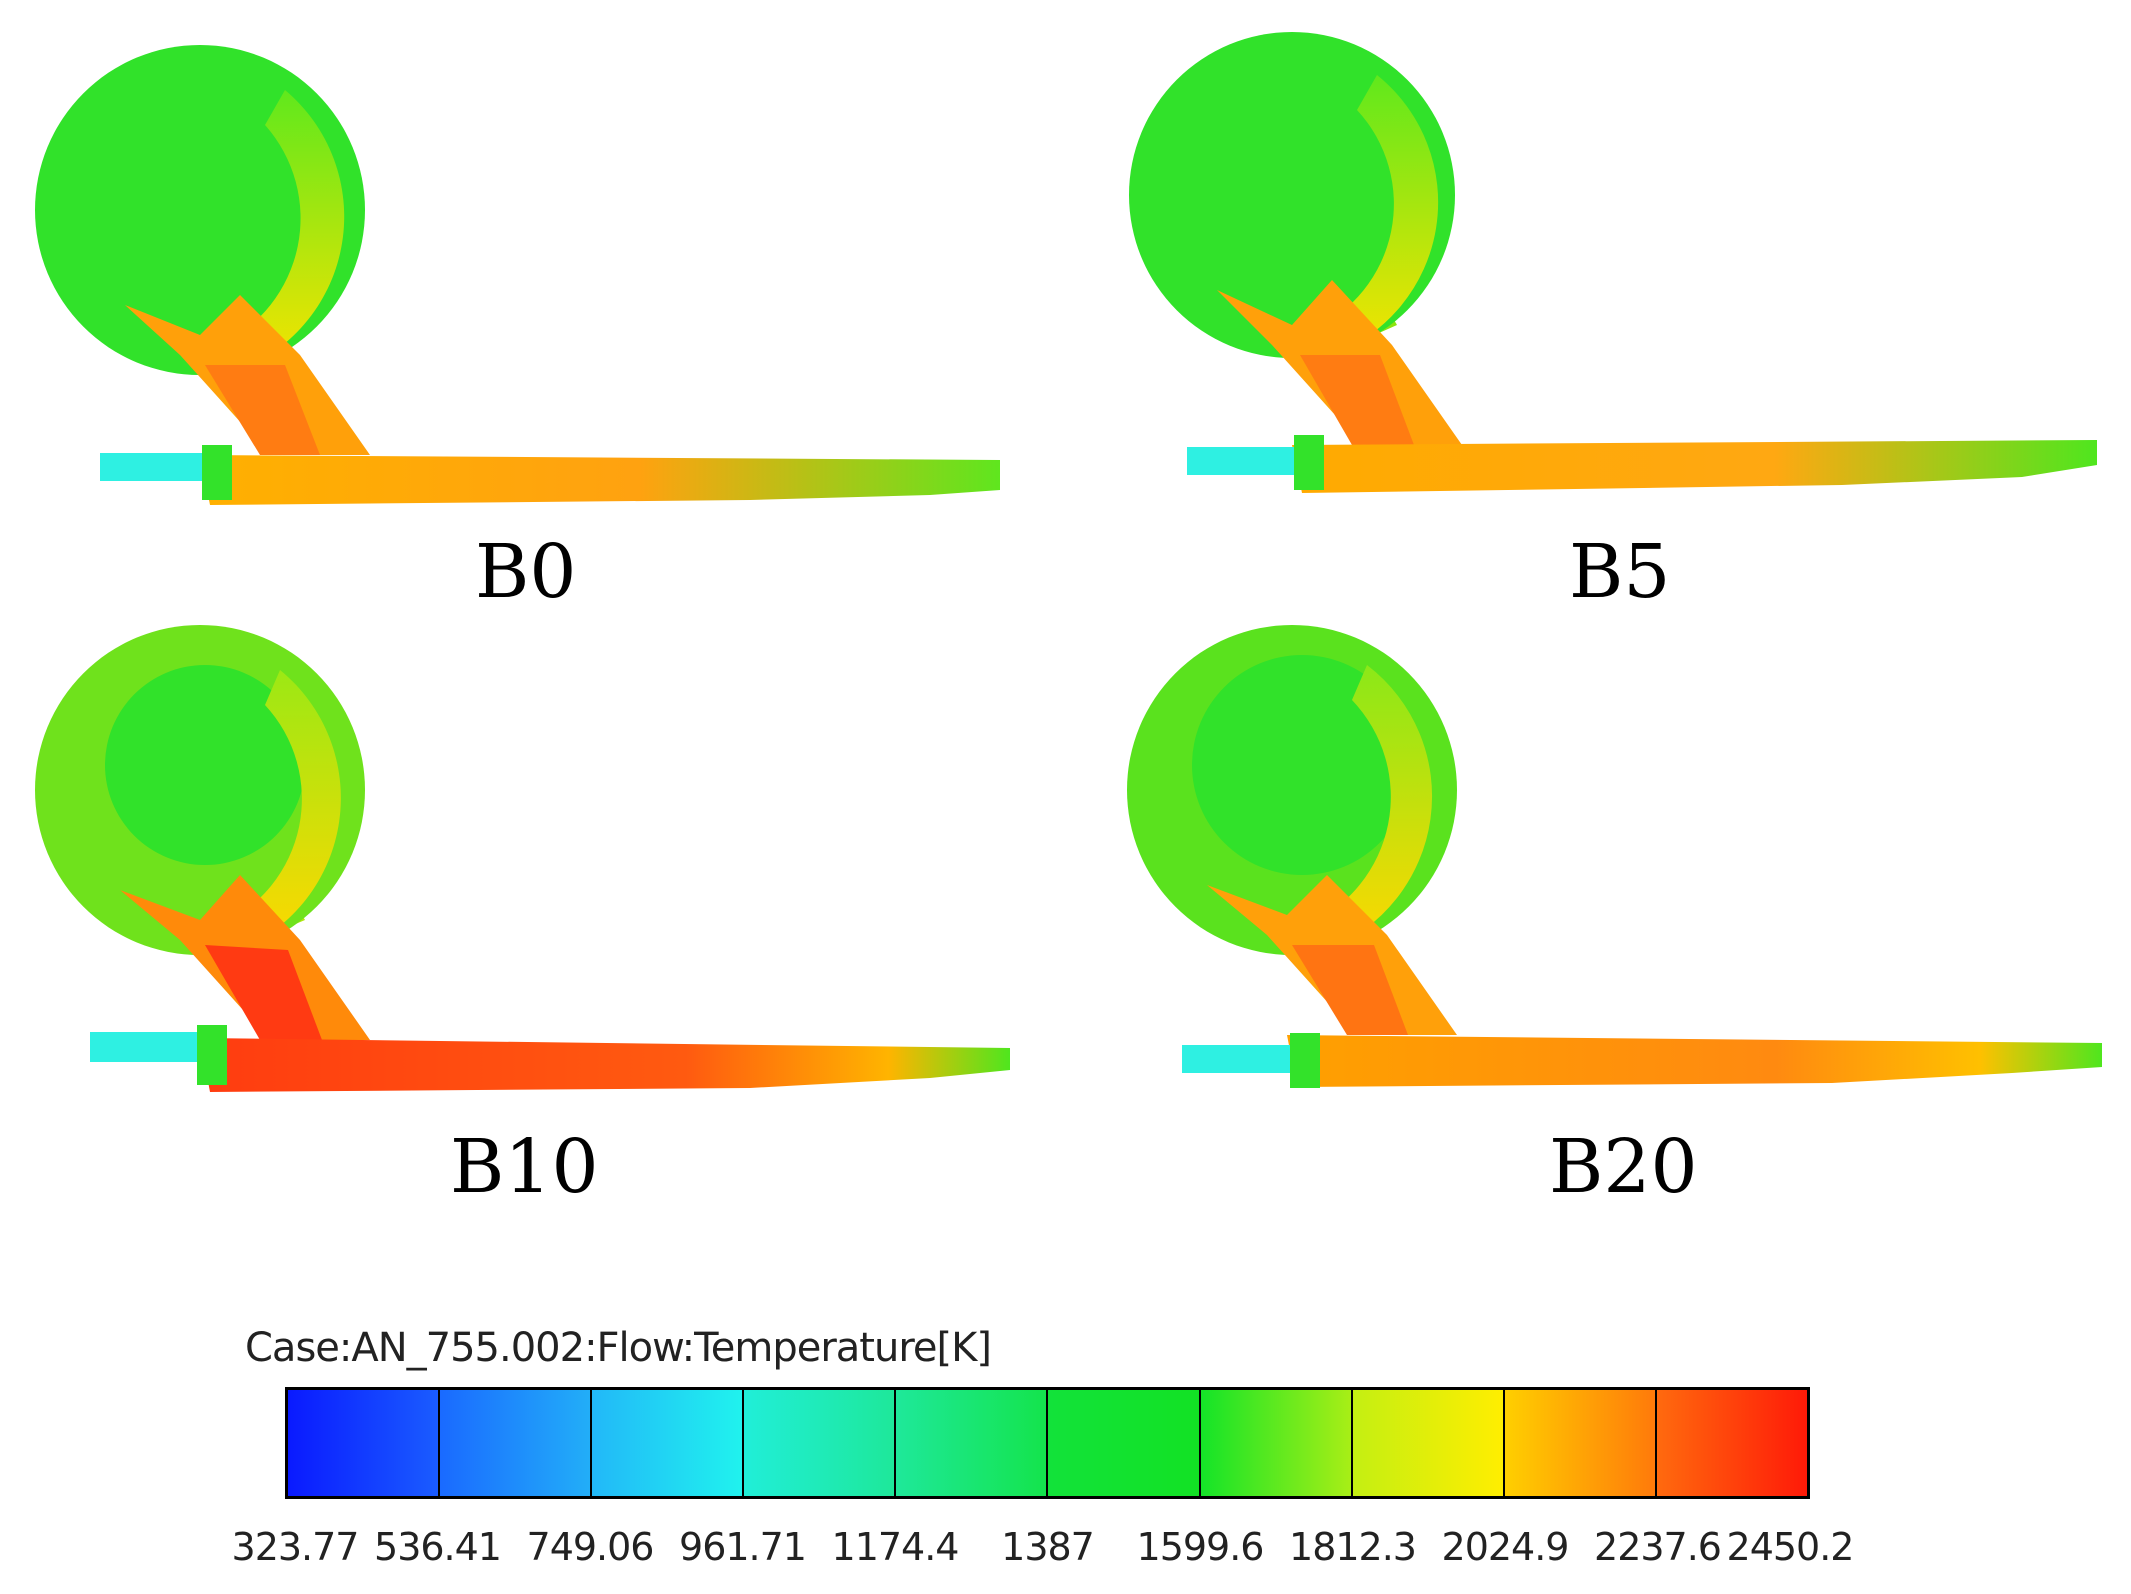 Image resolution: width=2131 pixels, height=1594 pixels. Describe the element at coordinates (1614, 856) in the screenshot. I see `temperature-contour-b20` at that location.